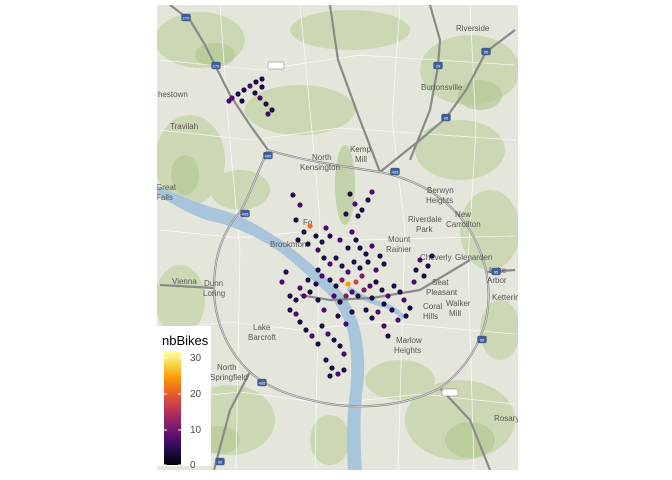 The height and width of the screenshot is (480, 672). I want to click on highway-shield-label: 95, so click(220, 462).